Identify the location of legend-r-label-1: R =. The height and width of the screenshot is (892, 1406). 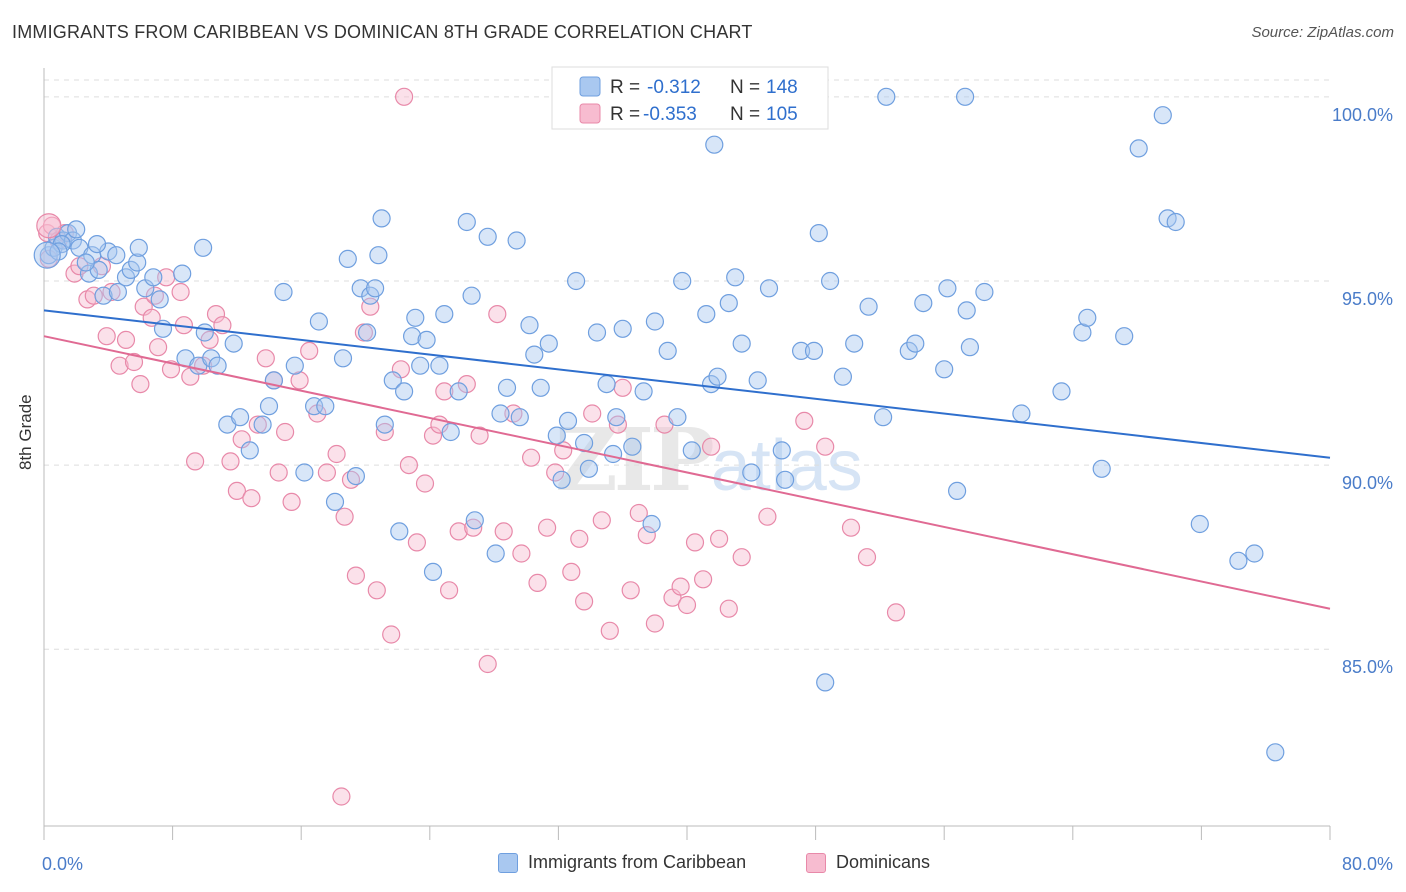
(625, 87).